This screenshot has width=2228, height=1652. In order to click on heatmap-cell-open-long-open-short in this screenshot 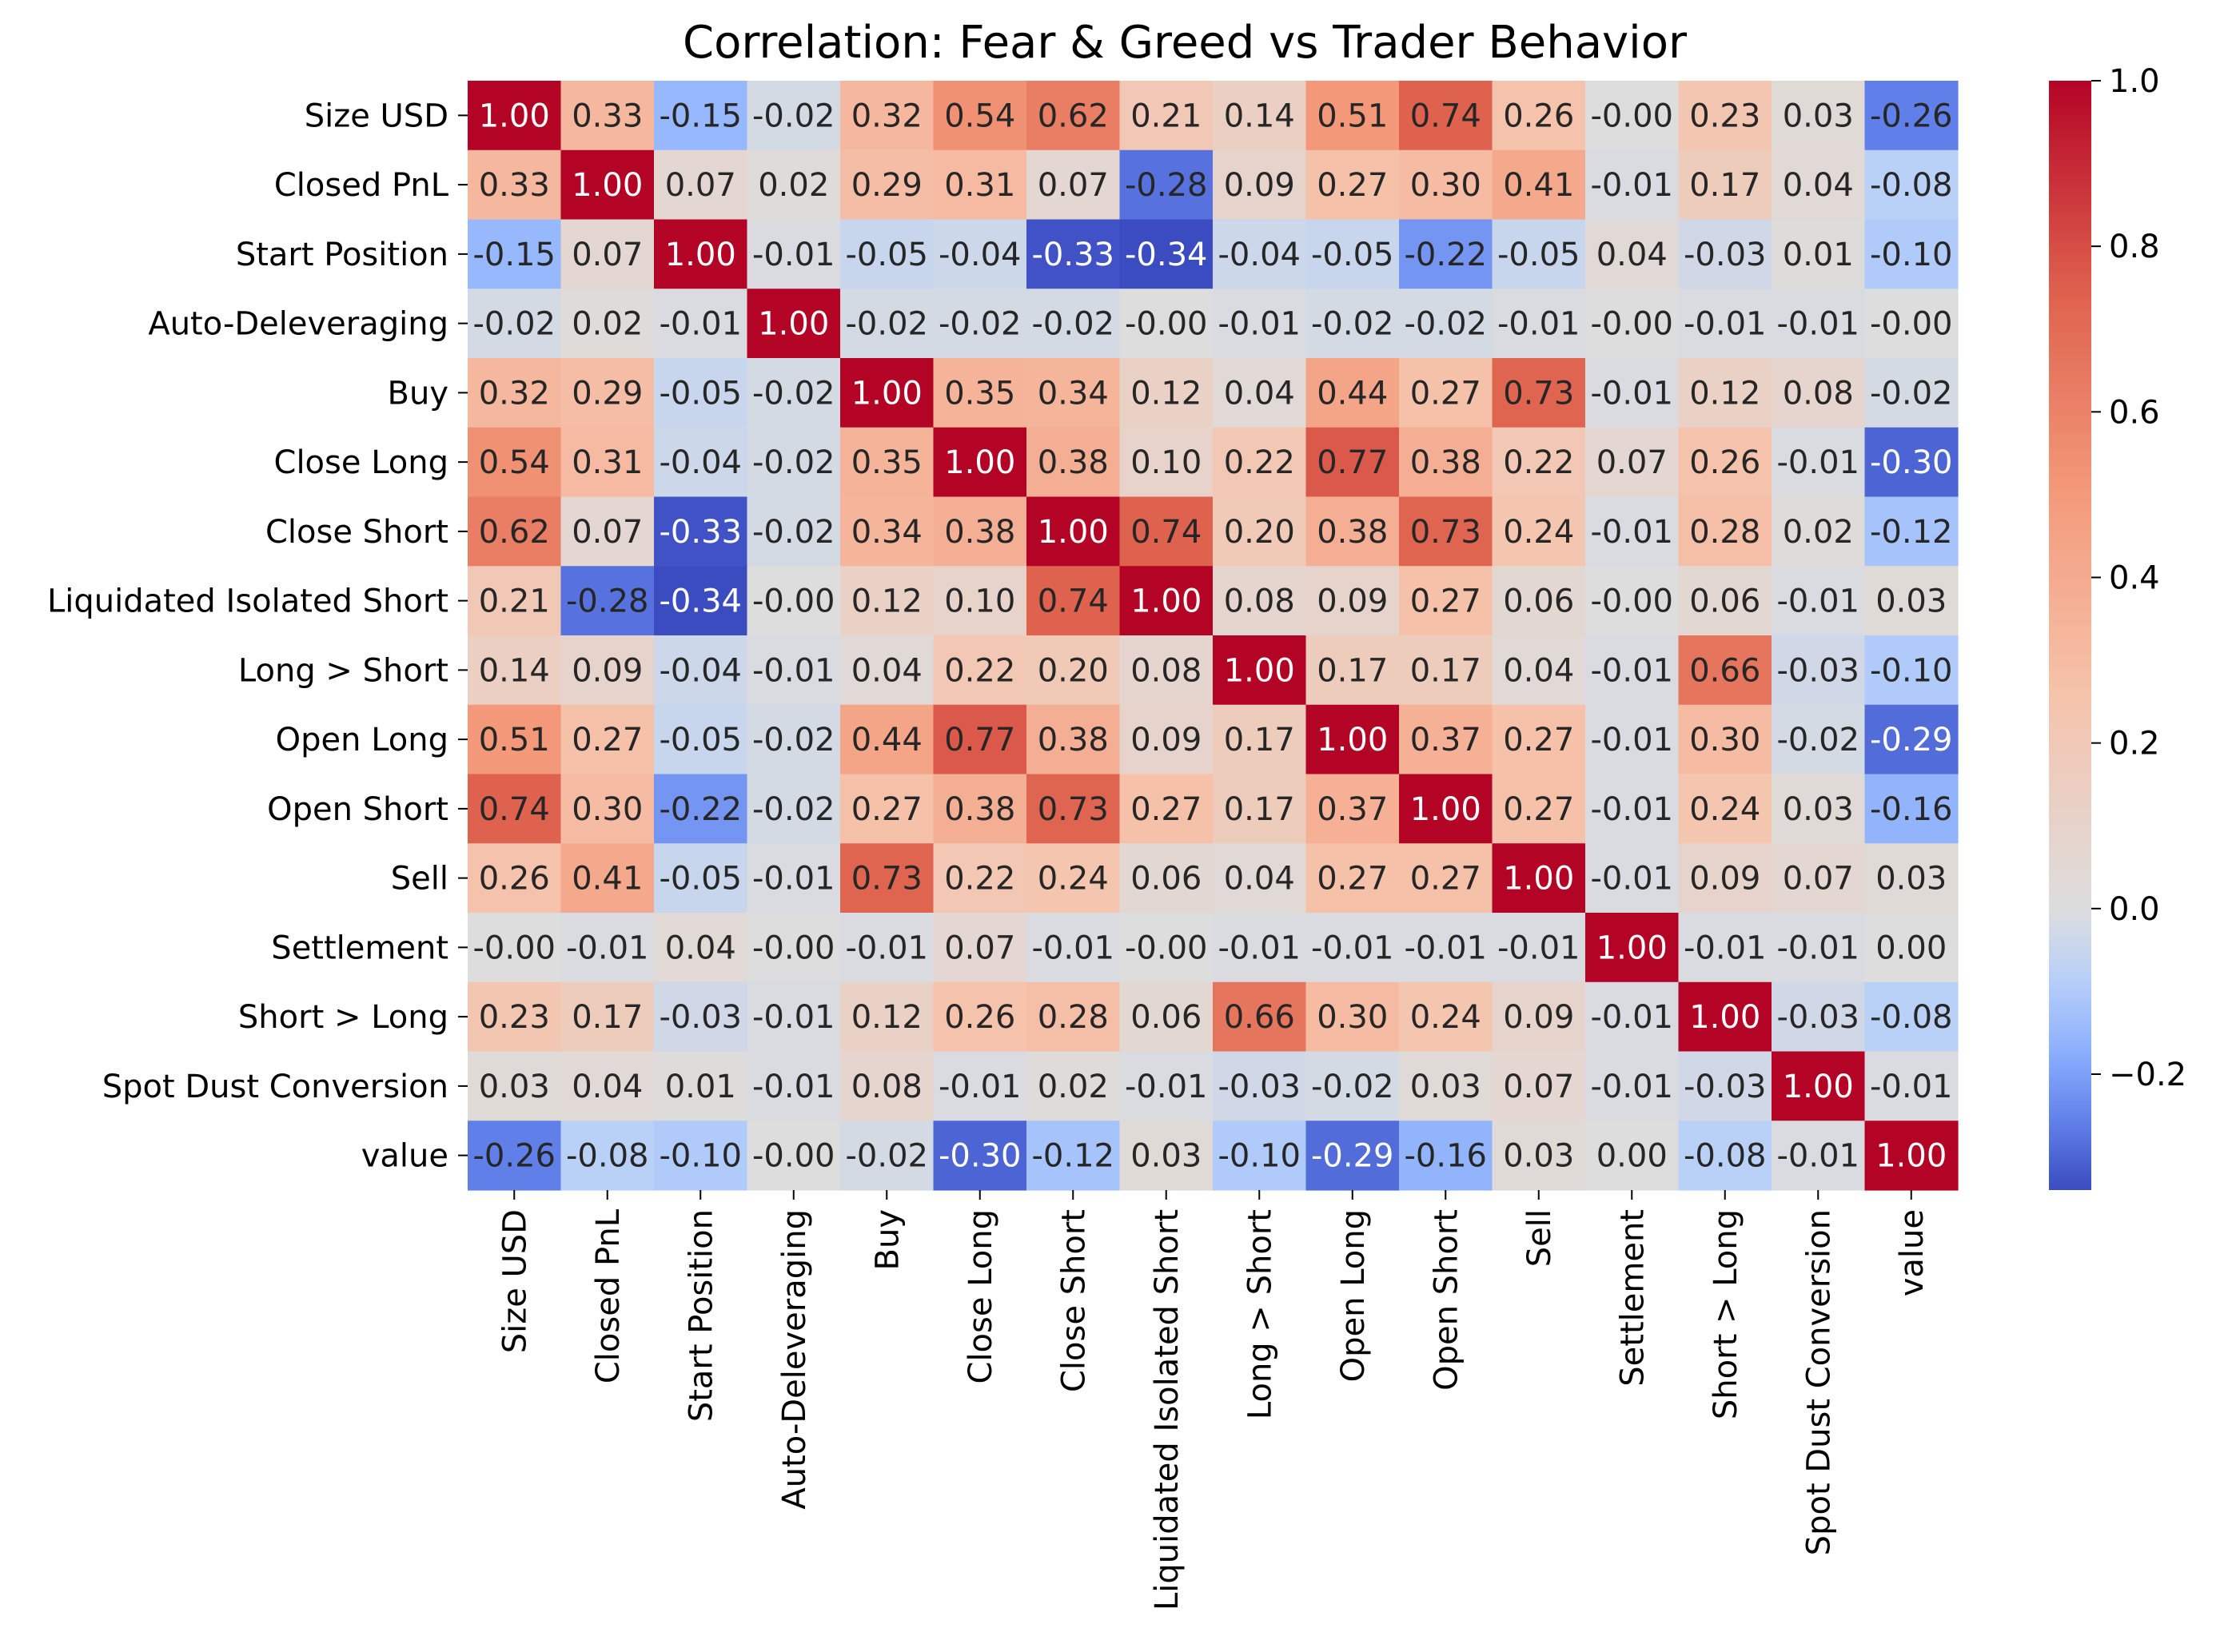, I will do `click(1446, 739)`.